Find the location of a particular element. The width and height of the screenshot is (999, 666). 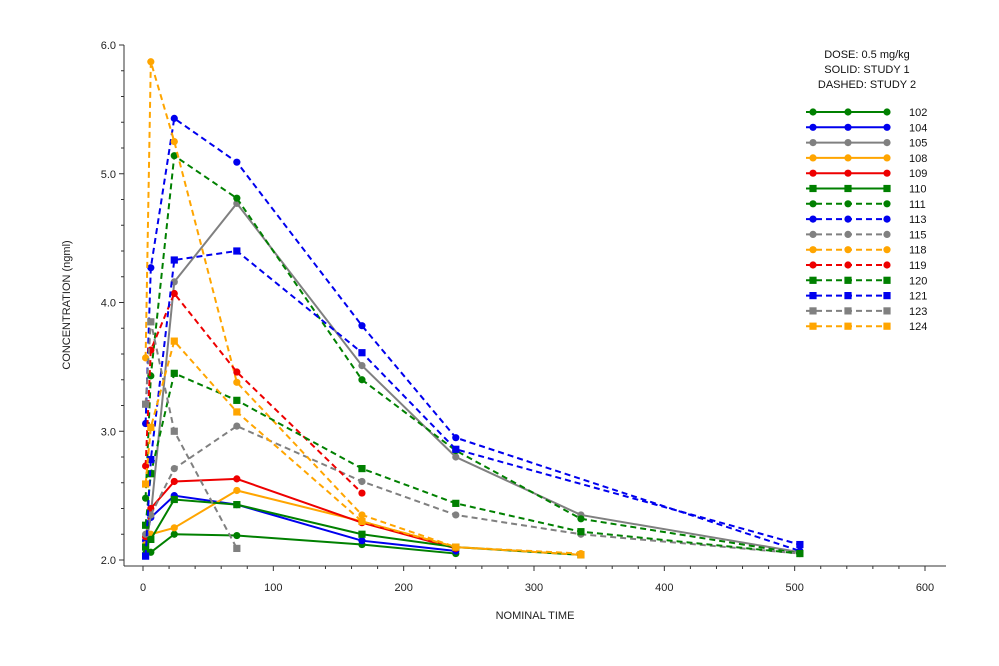

x-tick-label: 100 is located at coordinates (273, 588).